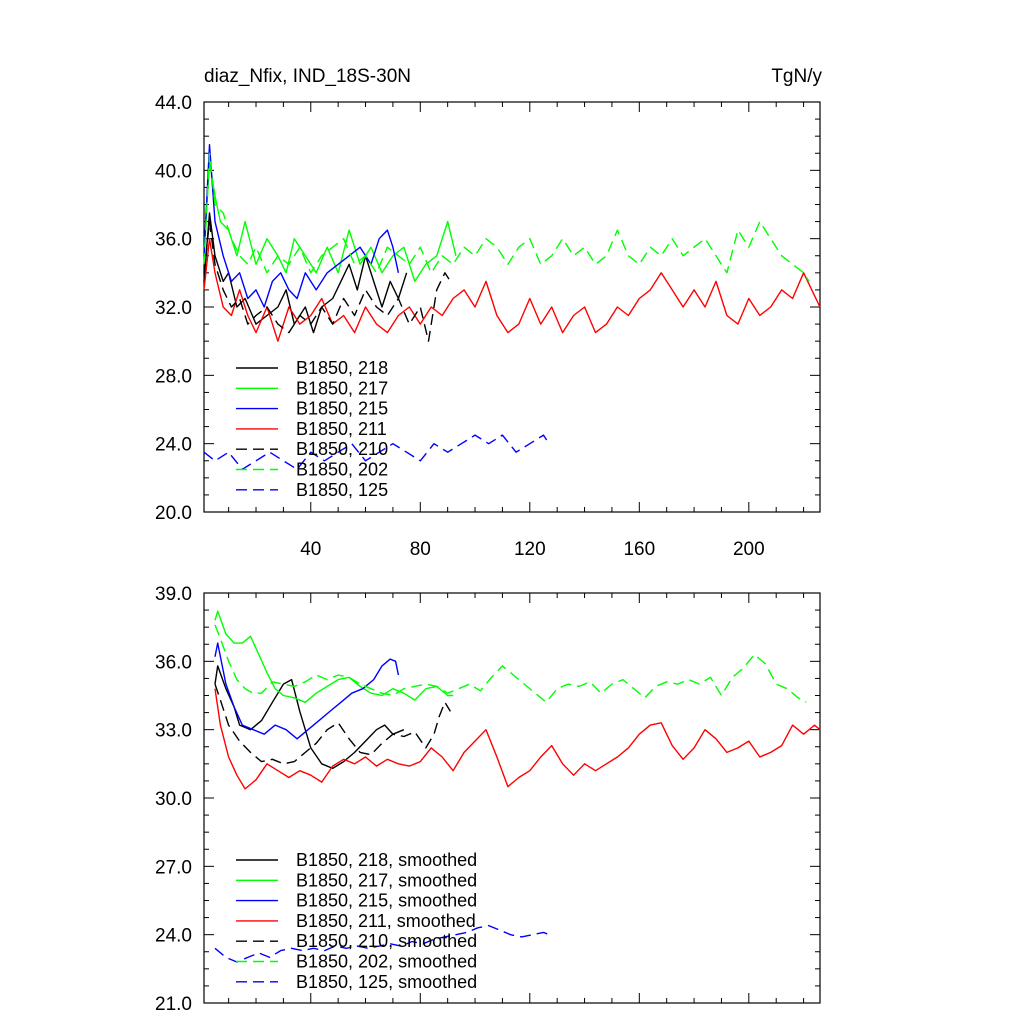  What do you see at coordinates (173, 103) in the screenshot?
I see `y-tick-label: 44.0` at bounding box center [173, 103].